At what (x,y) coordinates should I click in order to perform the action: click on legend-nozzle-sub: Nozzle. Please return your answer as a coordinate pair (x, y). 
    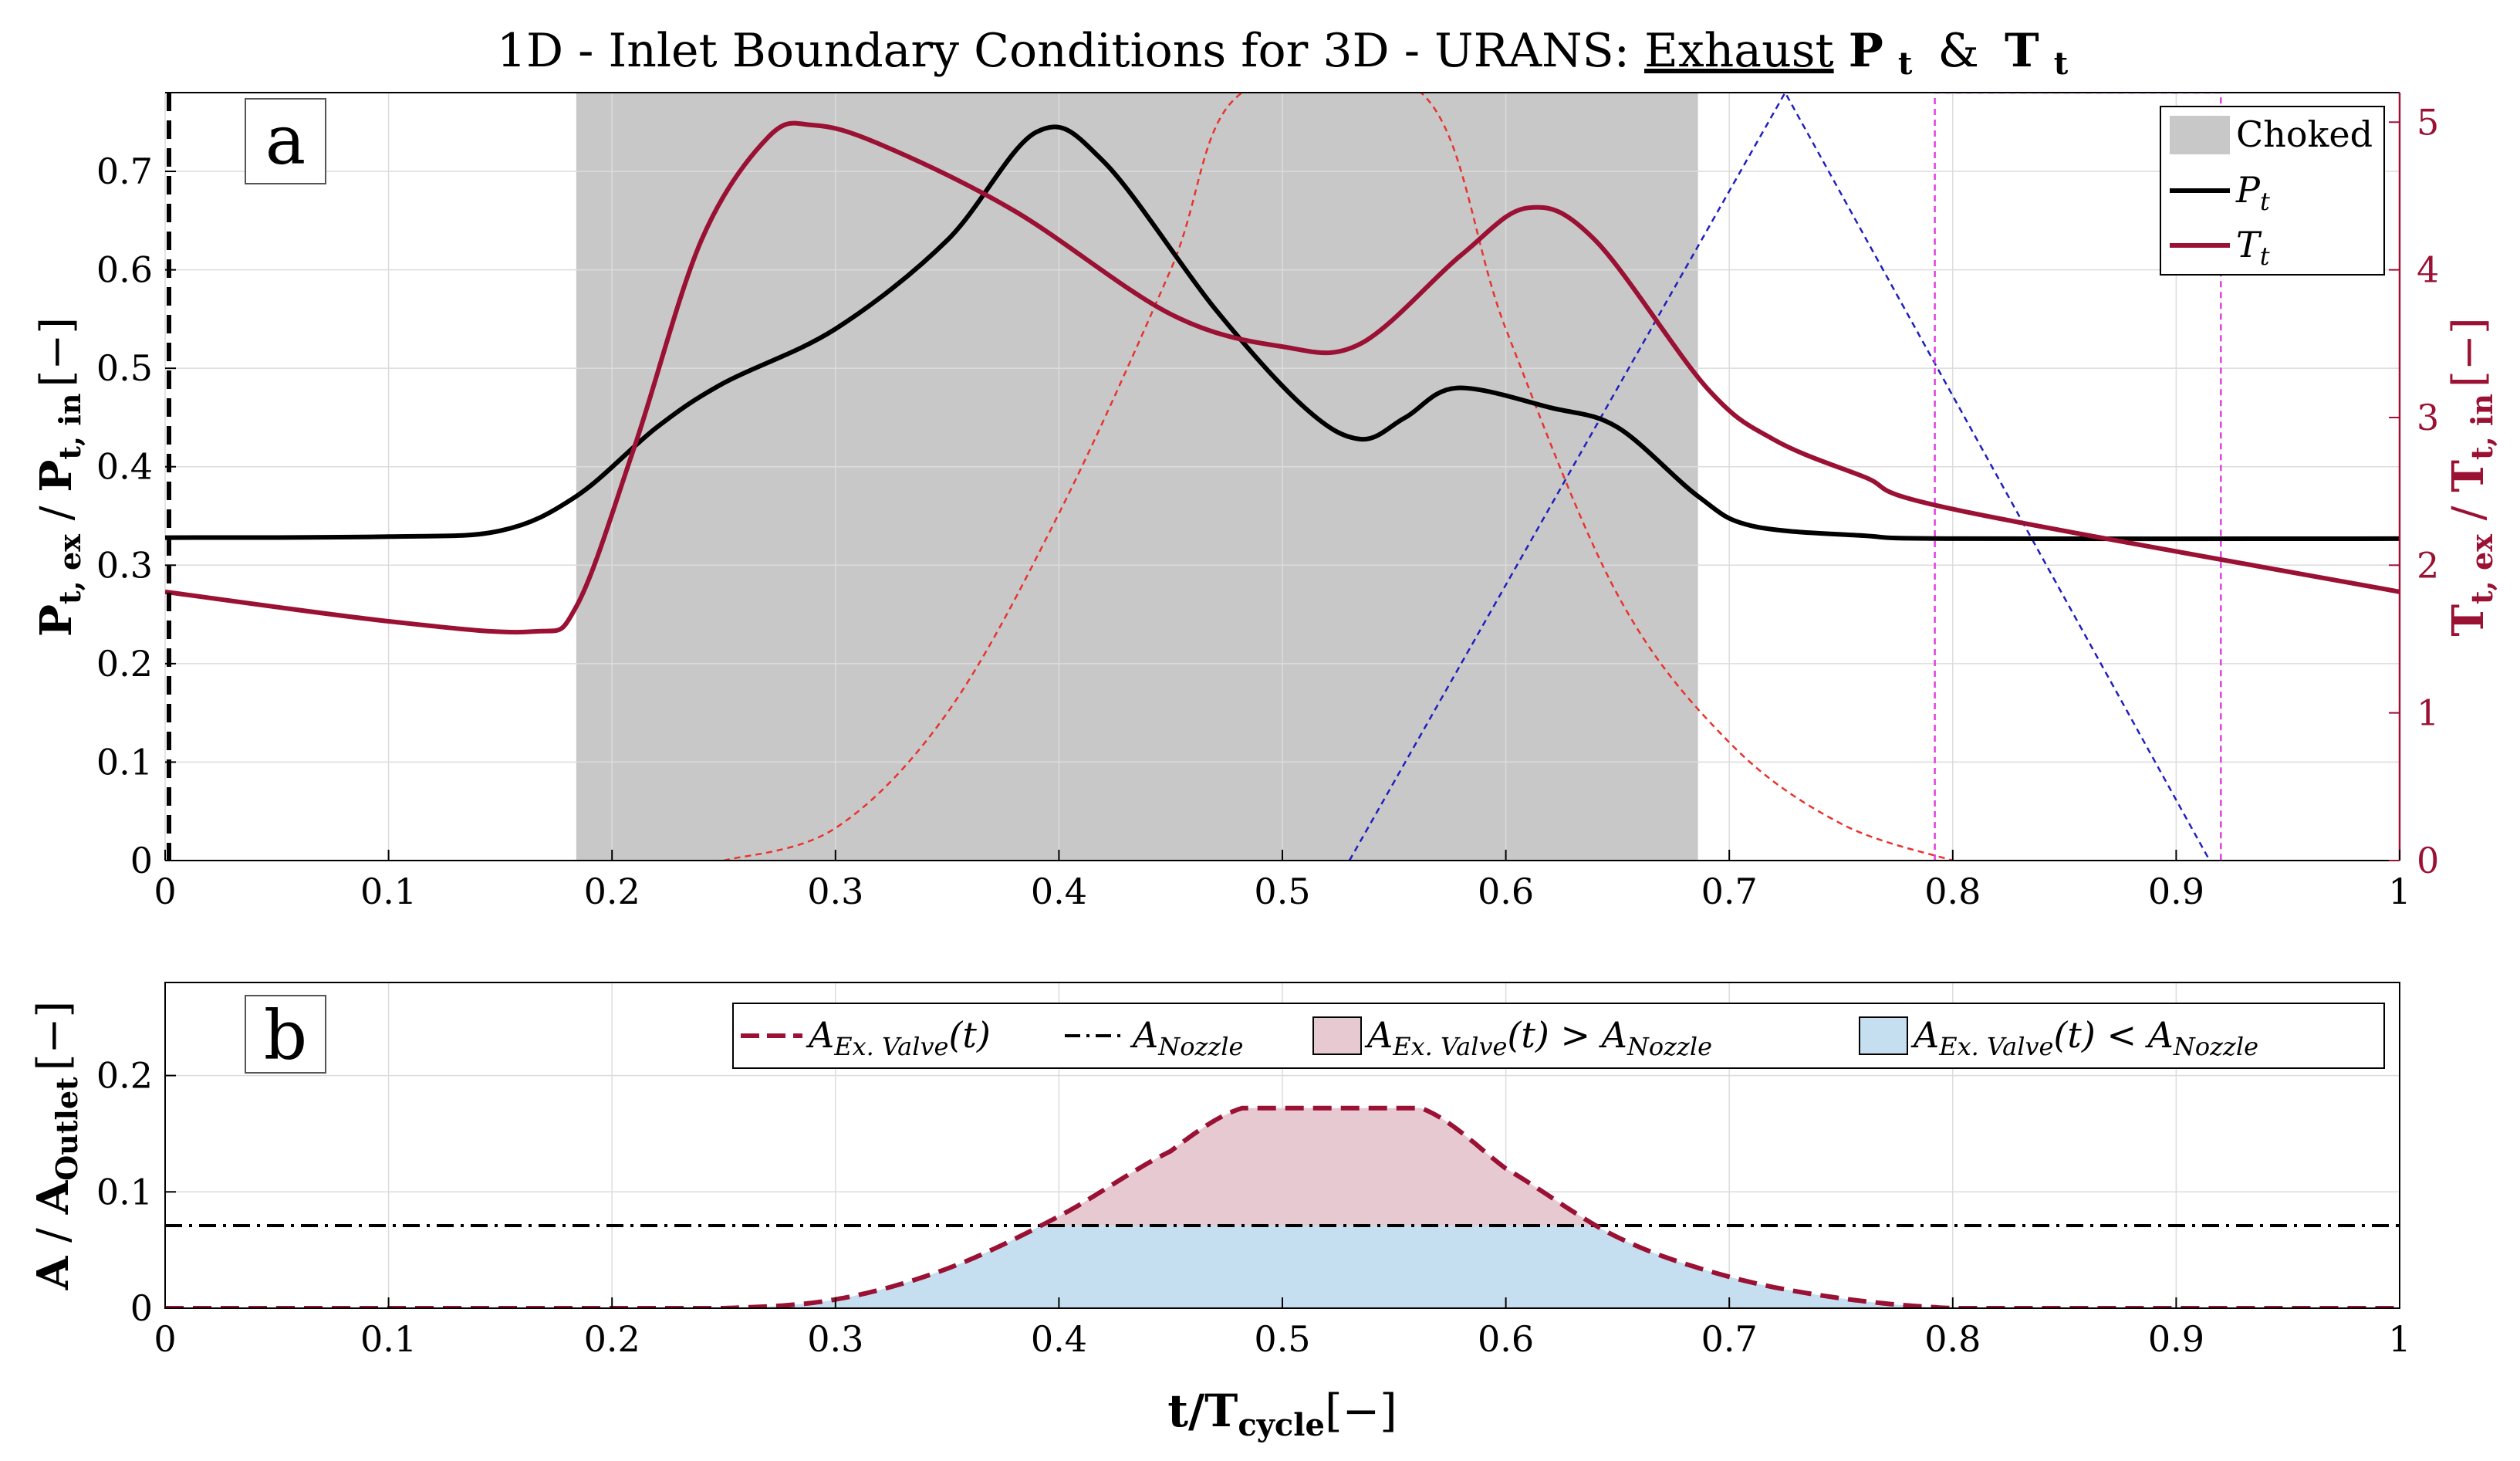
    Looking at the image, I should click on (1200, 1046).